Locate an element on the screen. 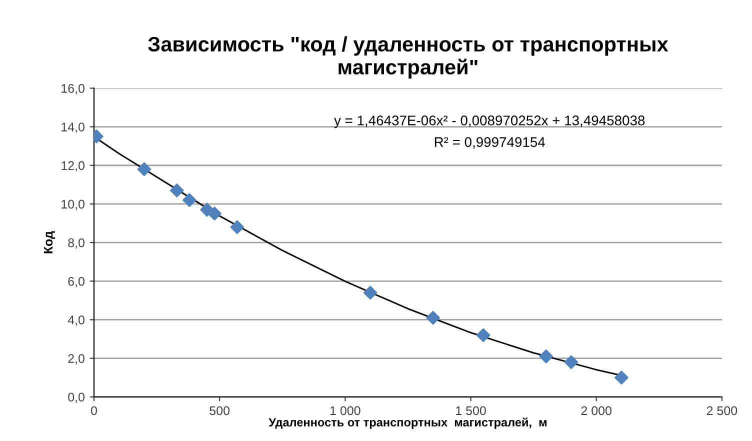 This screenshot has height=441, width=752. x-tick-label: 500 is located at coordinates (220, 411).